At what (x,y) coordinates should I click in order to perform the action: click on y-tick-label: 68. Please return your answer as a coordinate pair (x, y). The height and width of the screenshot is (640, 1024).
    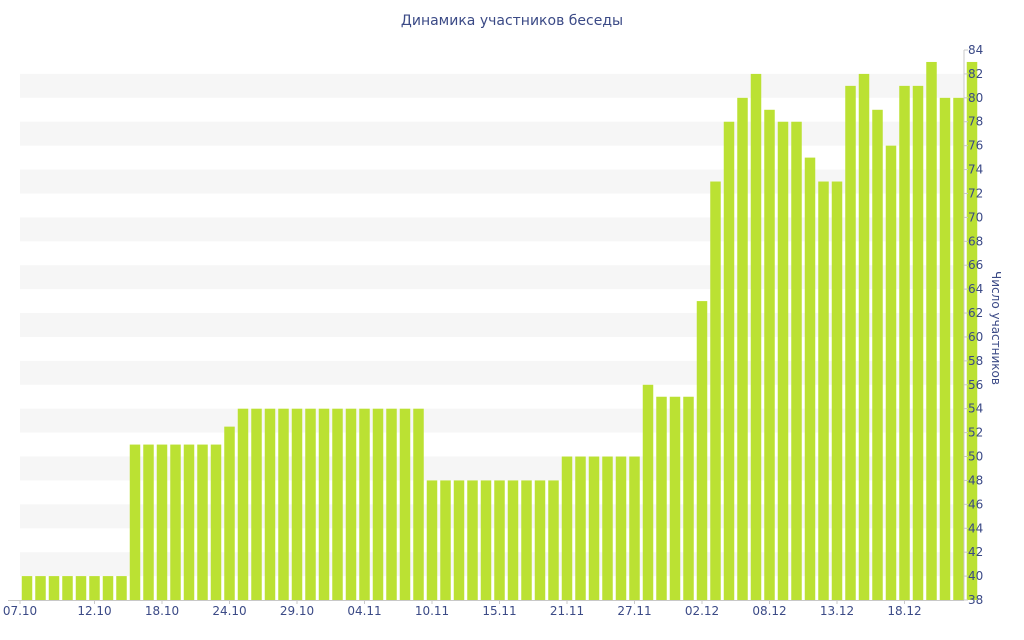
    Looking at the image, I should click on (975, 241).